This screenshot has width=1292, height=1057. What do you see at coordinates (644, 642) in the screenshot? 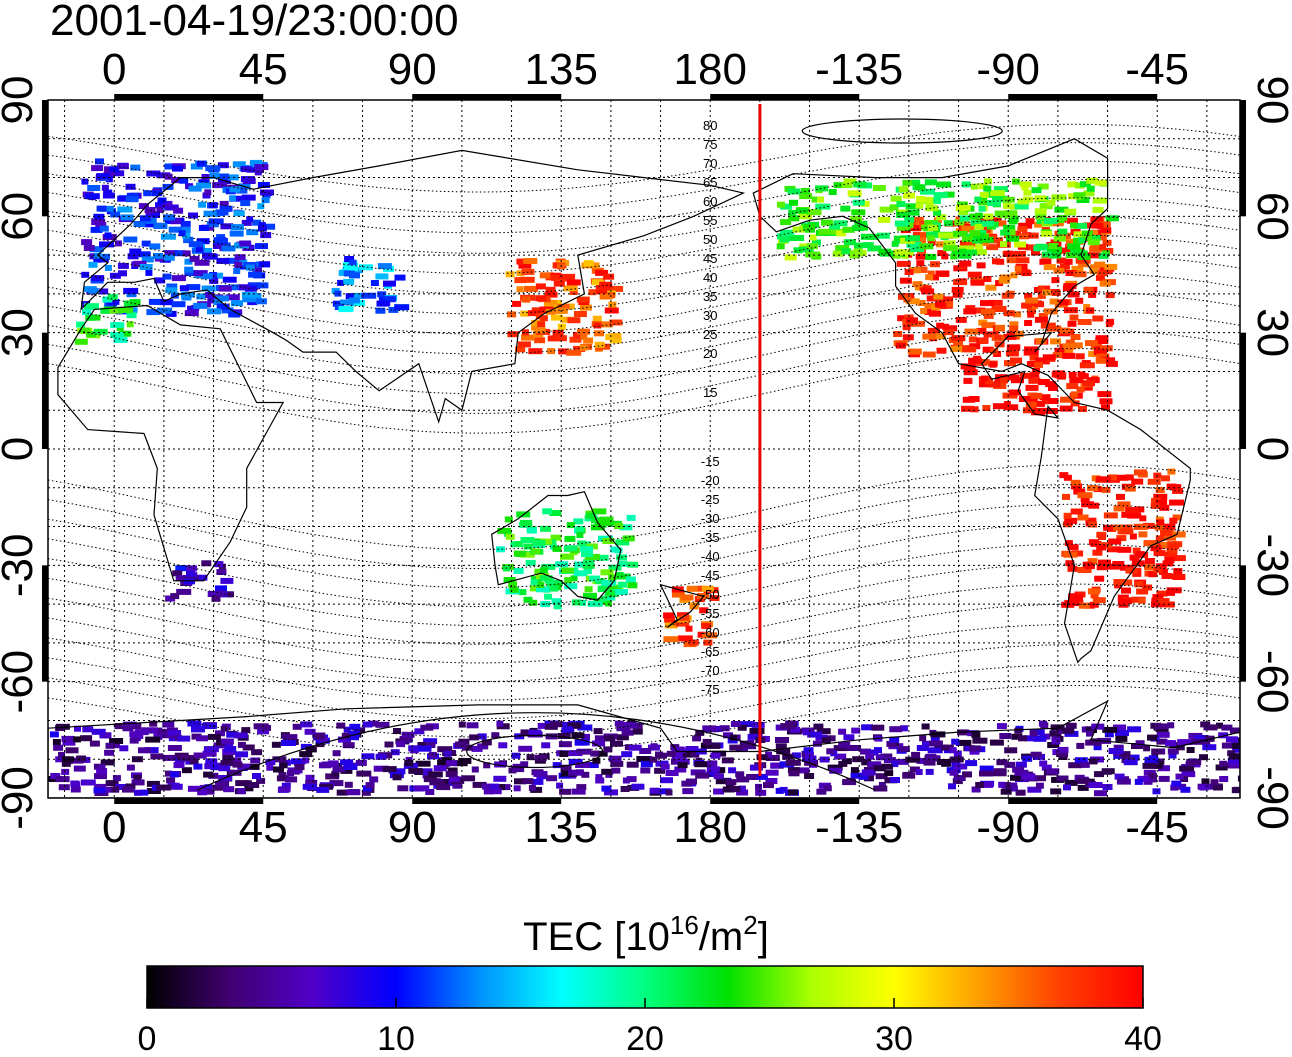
I see `mlat-contour` at bounding box center [644, 642].